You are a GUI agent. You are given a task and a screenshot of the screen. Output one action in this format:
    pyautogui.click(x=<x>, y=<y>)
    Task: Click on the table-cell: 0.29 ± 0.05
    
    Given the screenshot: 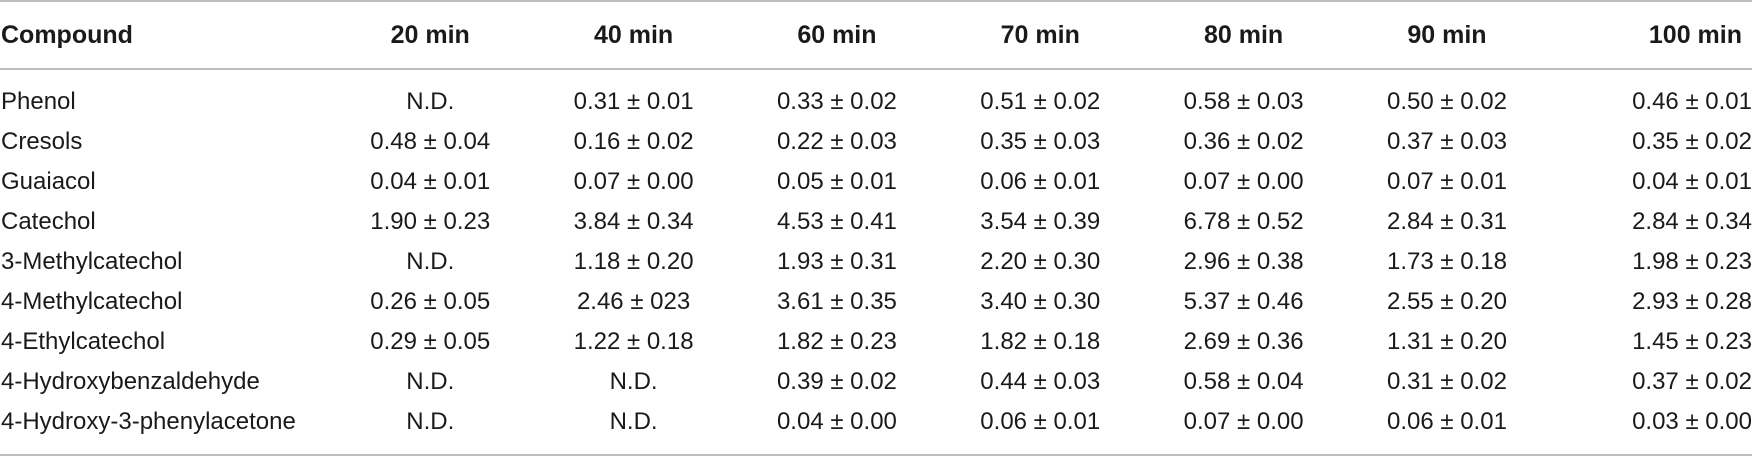 What is the action you would take?
    pyautogui.click(x=430, y=341)
    